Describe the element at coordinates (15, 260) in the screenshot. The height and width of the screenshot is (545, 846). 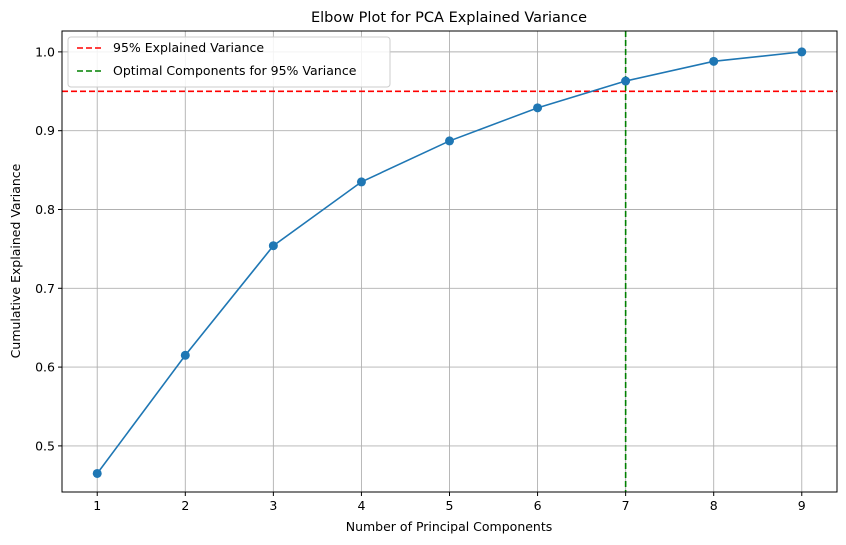
I see `y-axis-label: Cumulative Explained Variance` at that location.